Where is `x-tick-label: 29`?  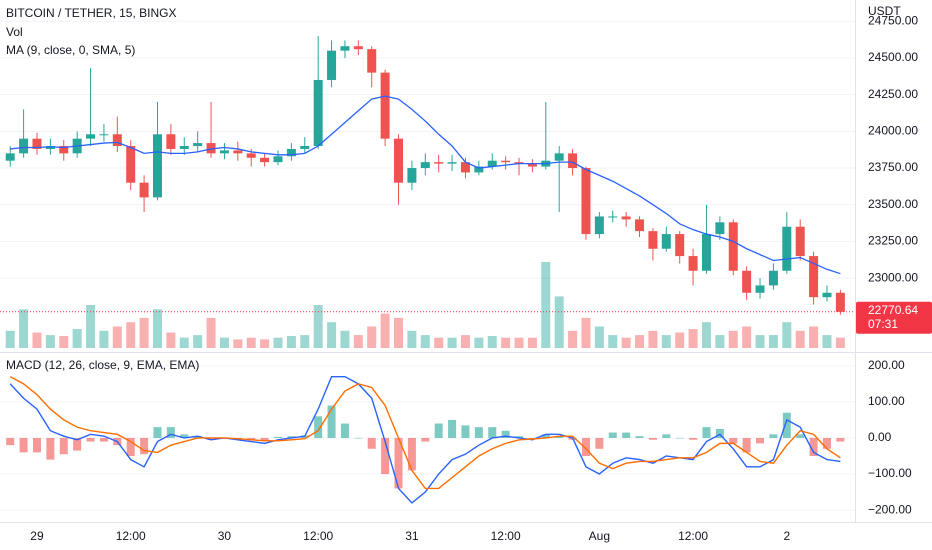
x-tick-label: 29 is located at coordinates (37, 536).